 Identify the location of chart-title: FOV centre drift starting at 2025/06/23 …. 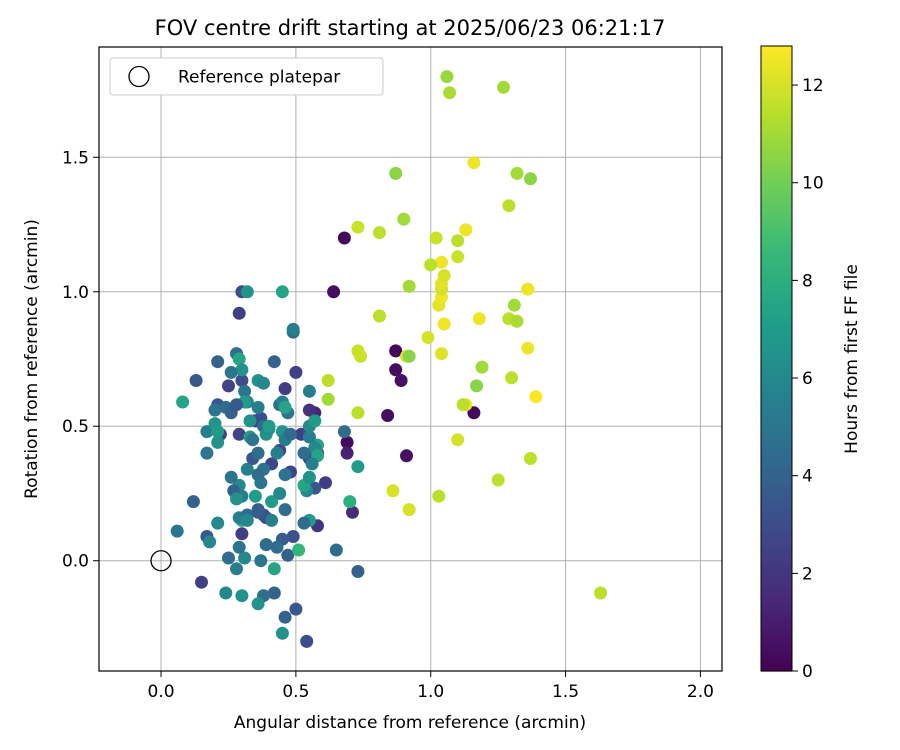
(410, 28).